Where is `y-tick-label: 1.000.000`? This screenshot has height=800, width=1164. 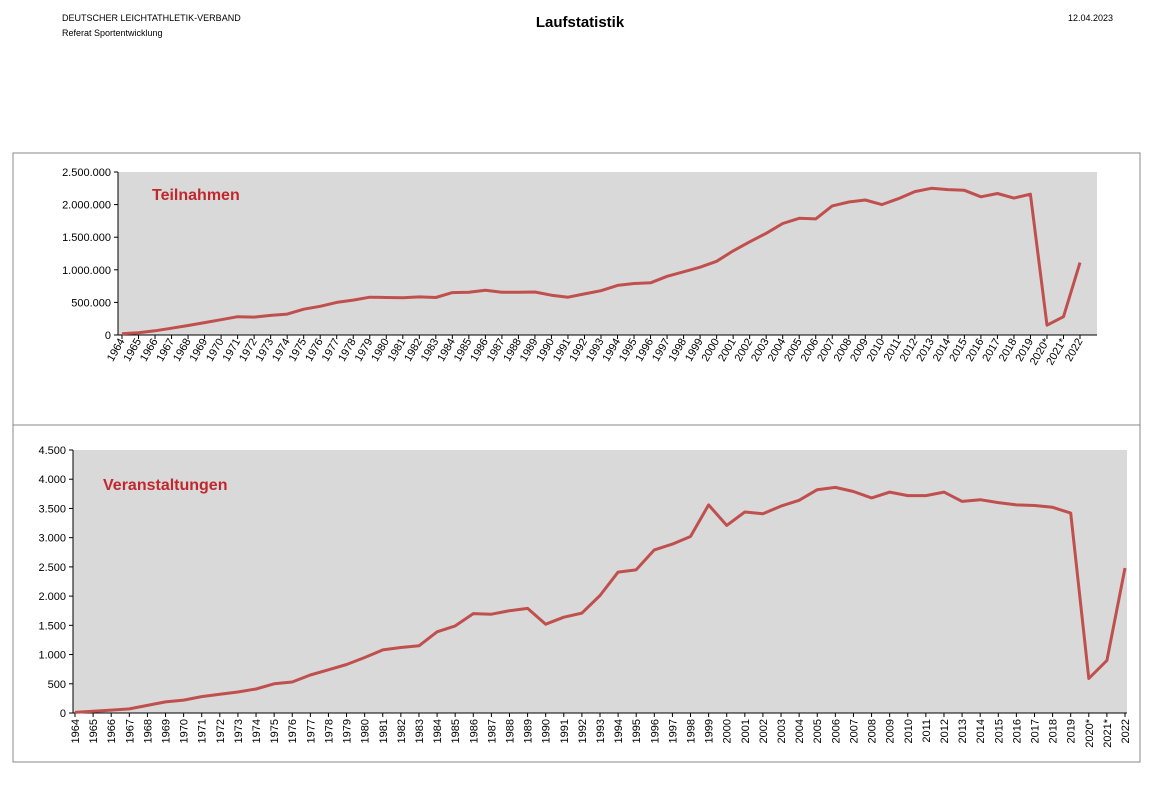
y-tick-label: 1.000.000 is located at coordinates (86, 271).